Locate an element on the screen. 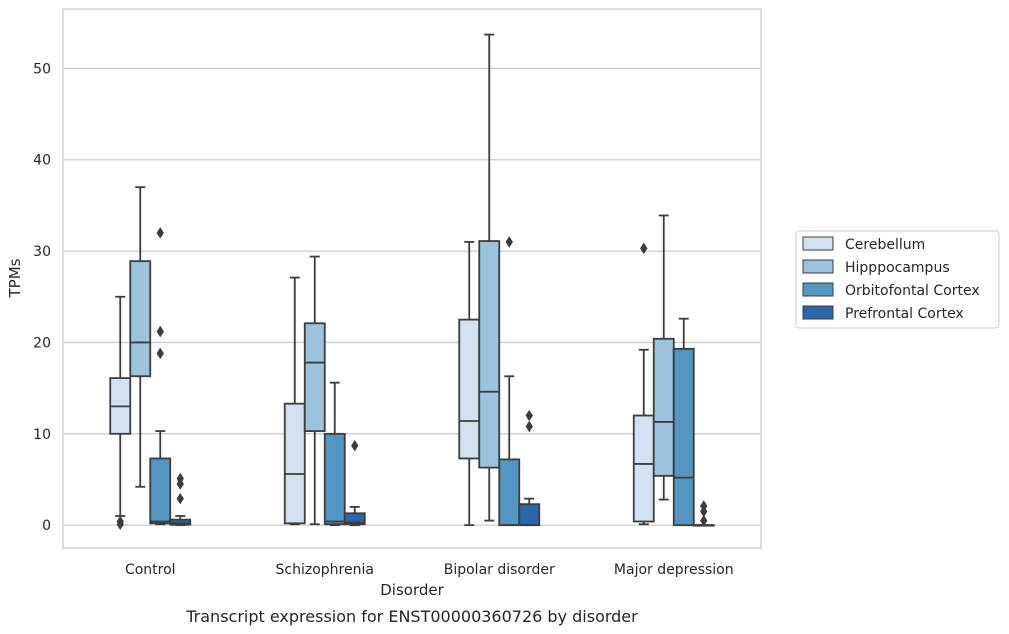 The height and width of the screenshot is (634, 1009). legend-label: Orbitofontal Cortex is located at coordinates (912, 291).